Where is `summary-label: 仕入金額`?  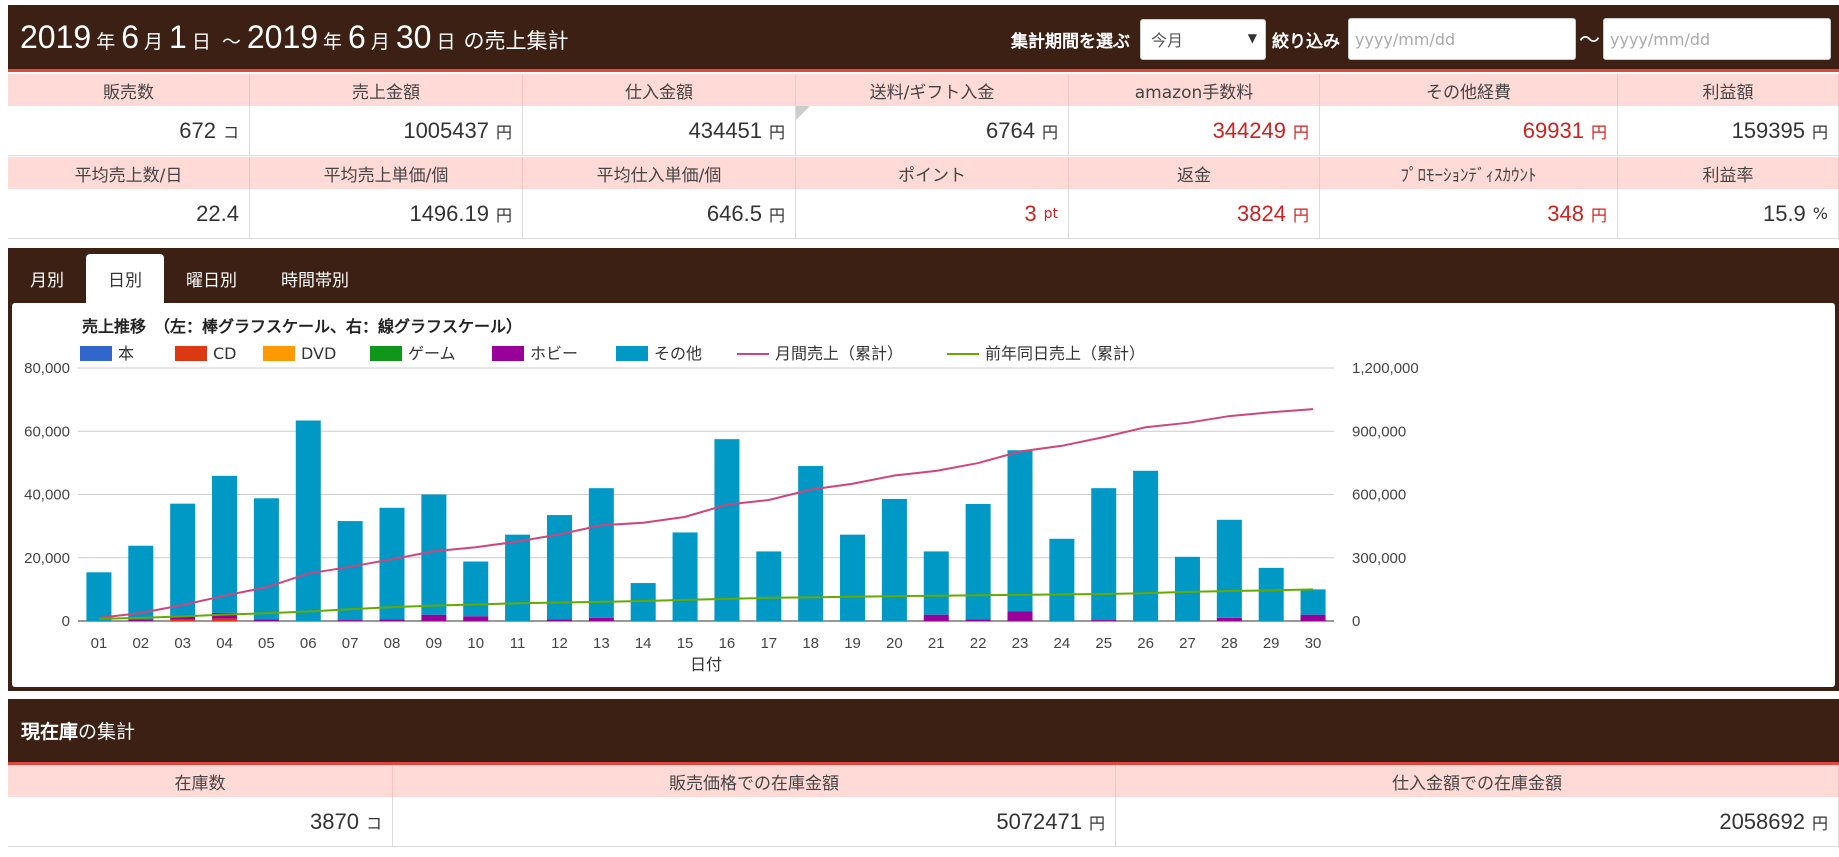
summary-label: 仕入金額 is located at coordinates (659, 90).